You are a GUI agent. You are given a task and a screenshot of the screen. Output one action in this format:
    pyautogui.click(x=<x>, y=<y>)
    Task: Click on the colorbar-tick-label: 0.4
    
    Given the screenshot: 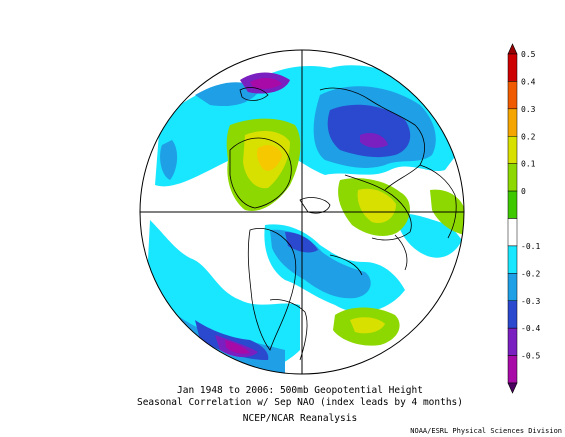 What is the action you would take?
    pyautogui.click(x=528, y=81)
    